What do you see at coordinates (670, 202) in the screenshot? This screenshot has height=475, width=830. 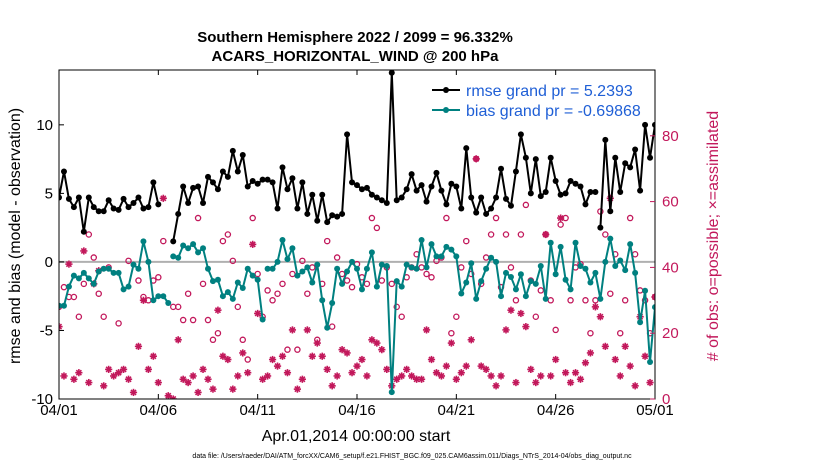 I see `y2-tick-label: 60` at bounding box center [670, 202].